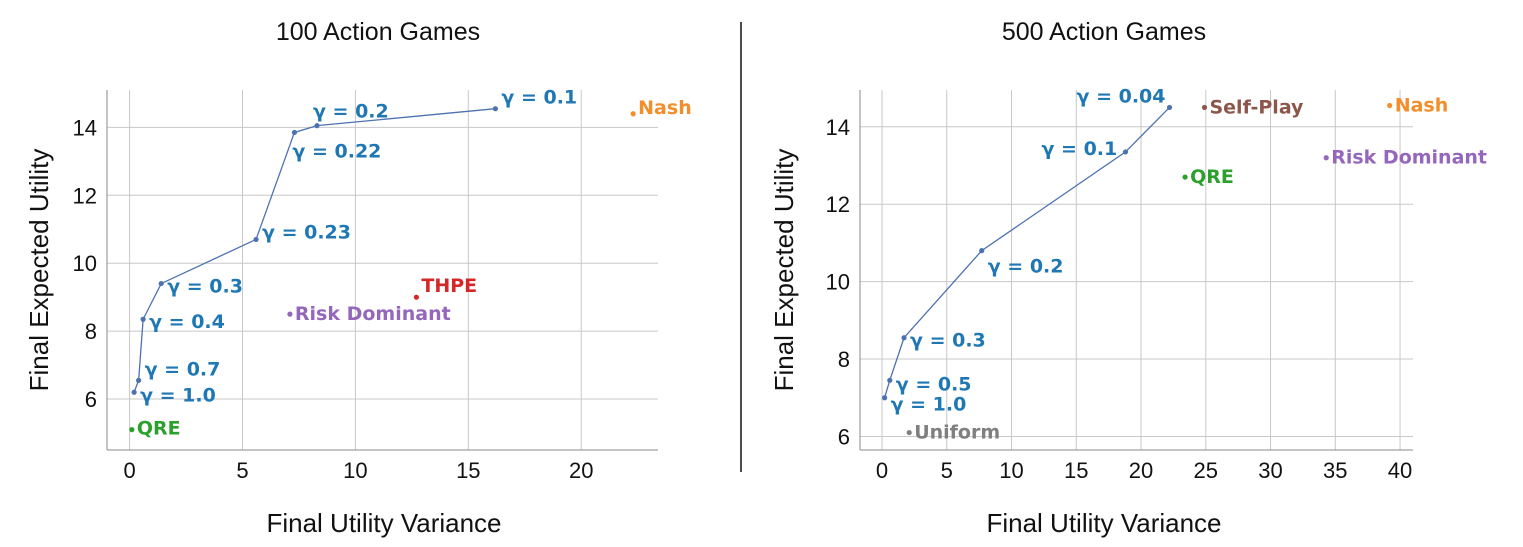 This screenshot has width=1523, height=547. What do you see at coordinates (1400, 470) in the screenshot?
I see `x-tick-label: 40` at bounding box center [1400, 470].